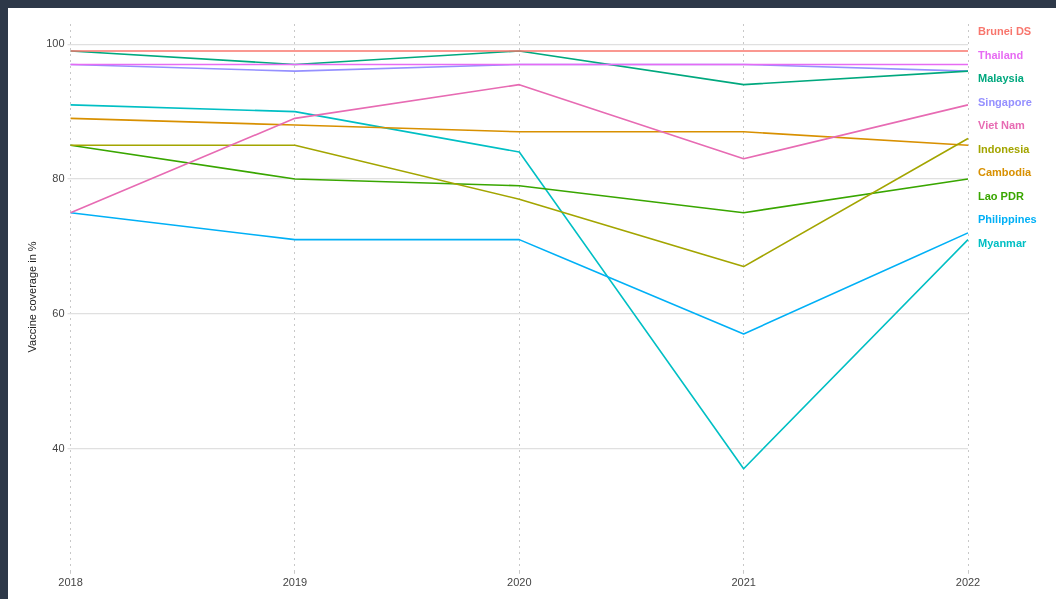  I want to click on x-tick-label: 2020, so click(519, 582).